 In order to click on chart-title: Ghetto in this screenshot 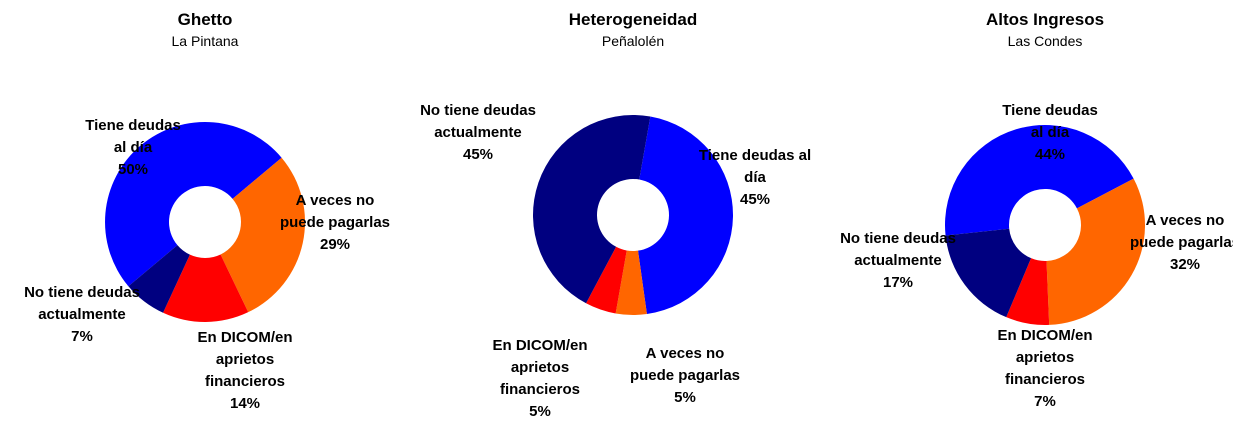, I will do `click(205, 19)`.